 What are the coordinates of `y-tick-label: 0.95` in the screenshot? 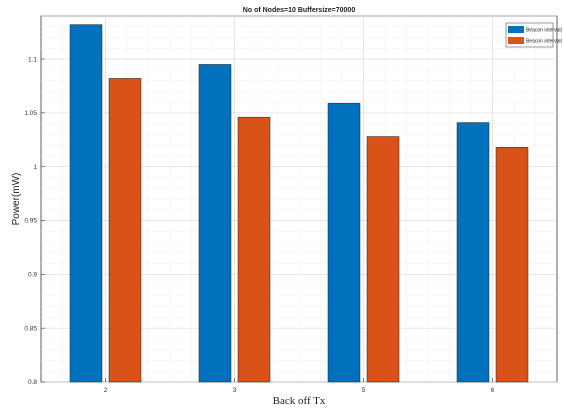 It's located at (30, 221).